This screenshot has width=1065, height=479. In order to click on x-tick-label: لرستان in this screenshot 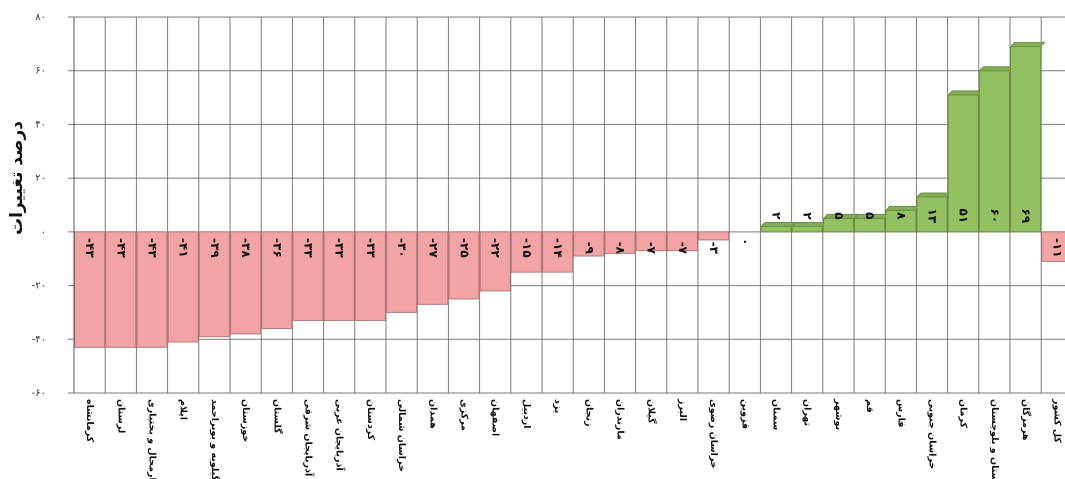, I will do `click(120, 416)`.